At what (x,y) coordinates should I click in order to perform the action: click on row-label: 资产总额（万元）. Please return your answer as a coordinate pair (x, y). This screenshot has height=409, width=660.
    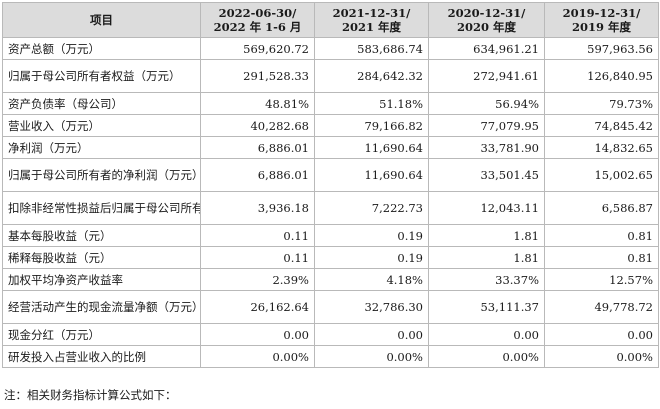
    Looking at the image, I should click on (101, 48).